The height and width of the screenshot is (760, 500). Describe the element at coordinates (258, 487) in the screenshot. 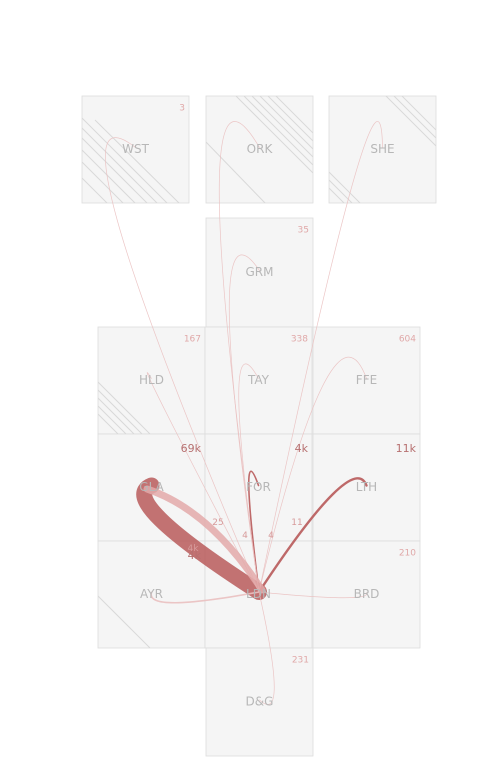

I see `cell-label-for: FOR` at that location.